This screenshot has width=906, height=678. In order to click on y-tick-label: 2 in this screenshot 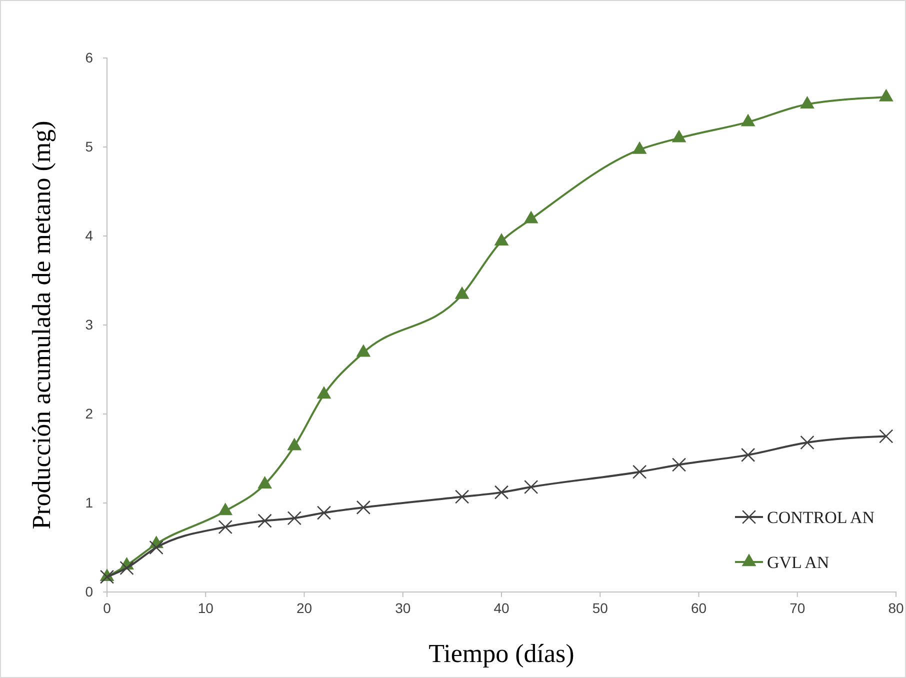, I will do `click(89, 413)`.